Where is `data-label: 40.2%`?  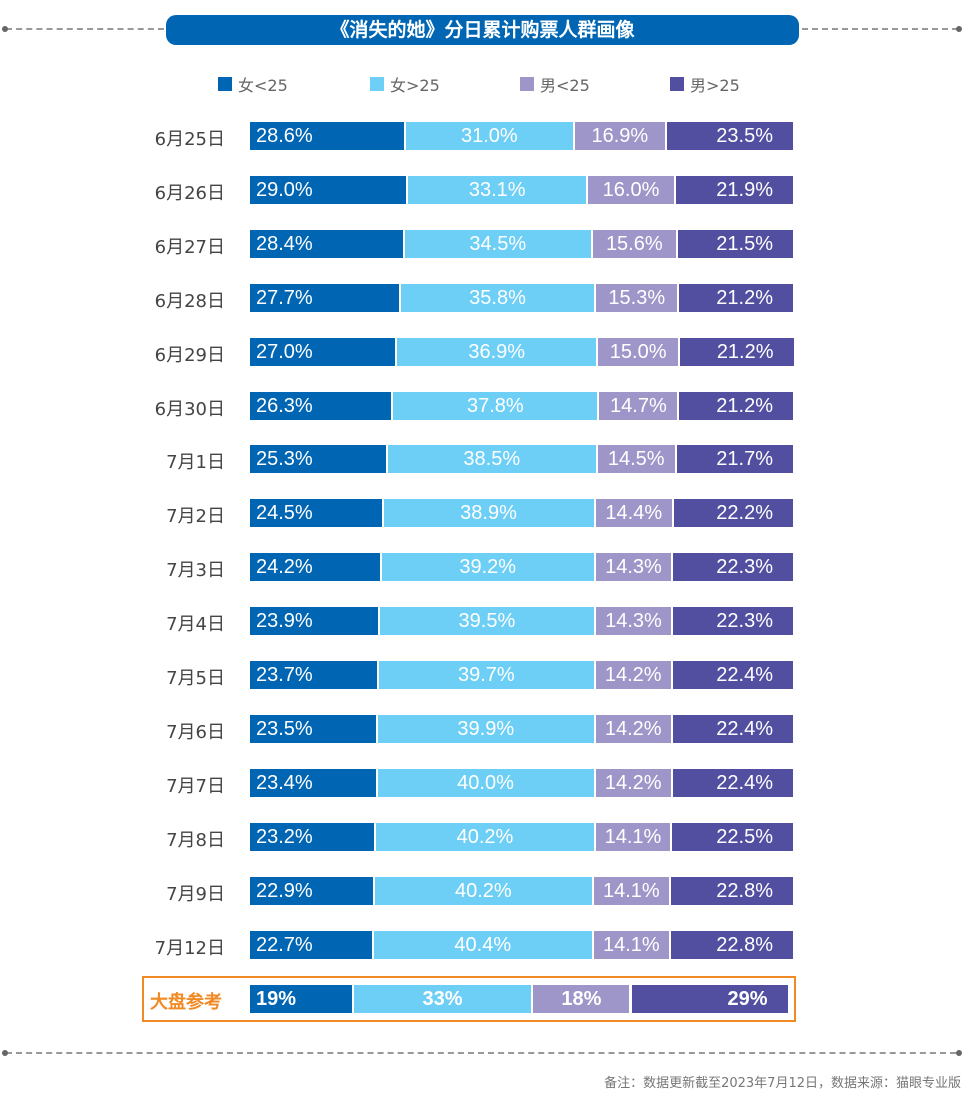
data-label: 40.2% is located at coordinates (483, 890).